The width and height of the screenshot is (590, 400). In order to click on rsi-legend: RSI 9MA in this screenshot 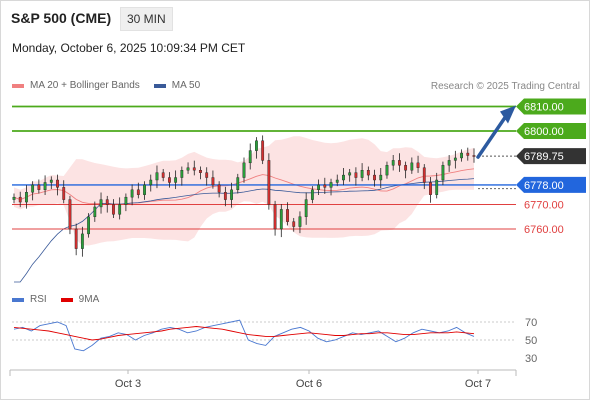, I will do `click(62, 299)`.